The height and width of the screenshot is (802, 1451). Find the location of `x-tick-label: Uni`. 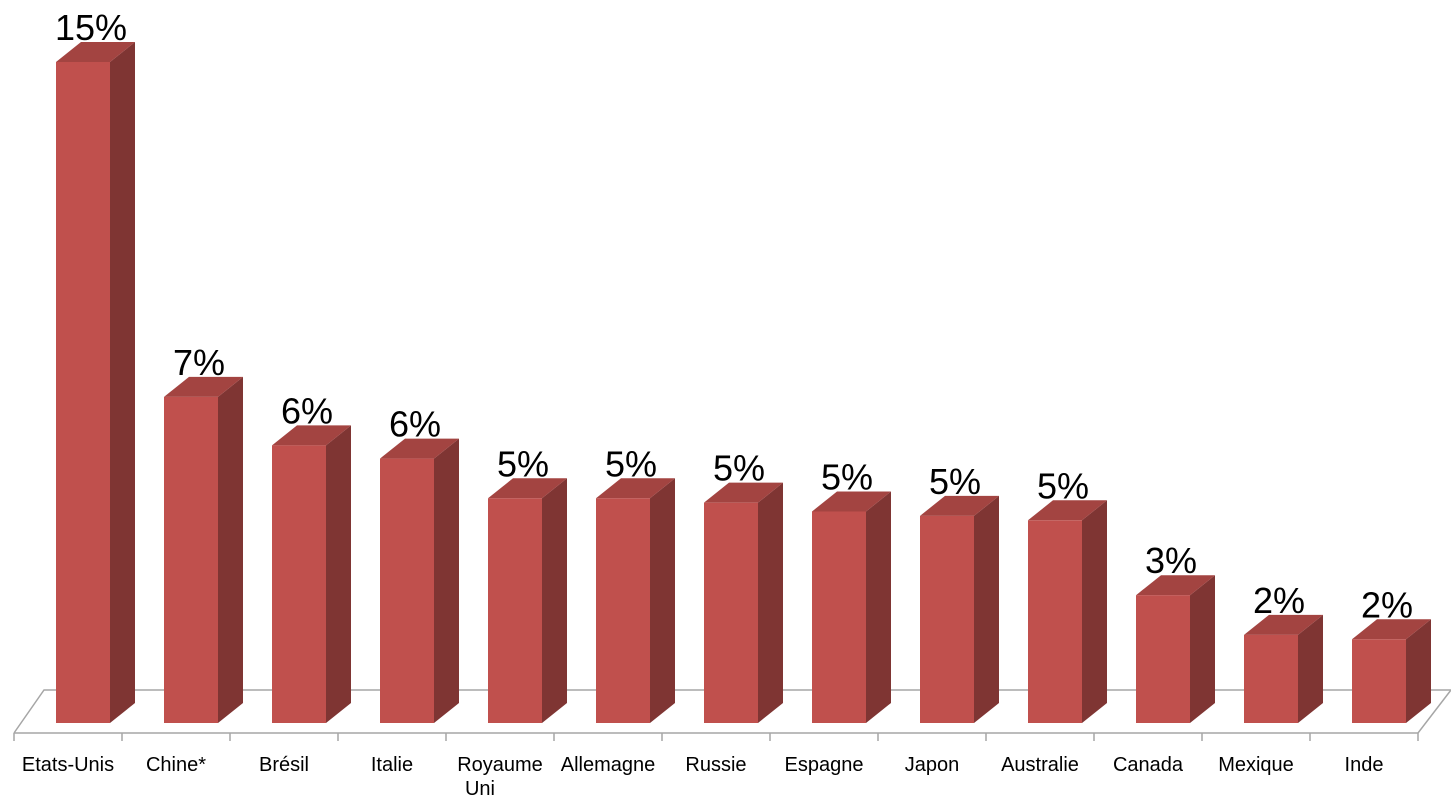

x-tick-label: Uni is located at coordinates (480, 789).